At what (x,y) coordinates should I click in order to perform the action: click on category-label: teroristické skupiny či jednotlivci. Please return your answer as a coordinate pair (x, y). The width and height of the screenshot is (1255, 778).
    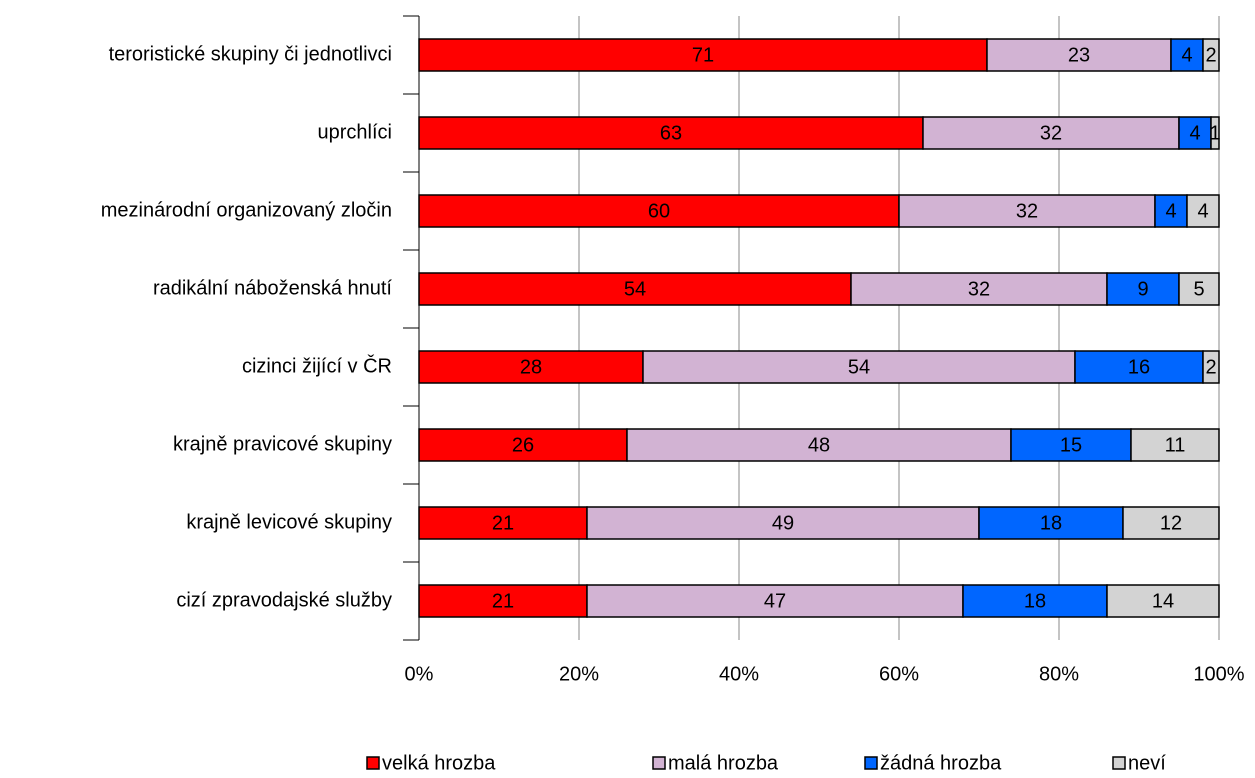
    Looking at the image, I should click on (250, 54).